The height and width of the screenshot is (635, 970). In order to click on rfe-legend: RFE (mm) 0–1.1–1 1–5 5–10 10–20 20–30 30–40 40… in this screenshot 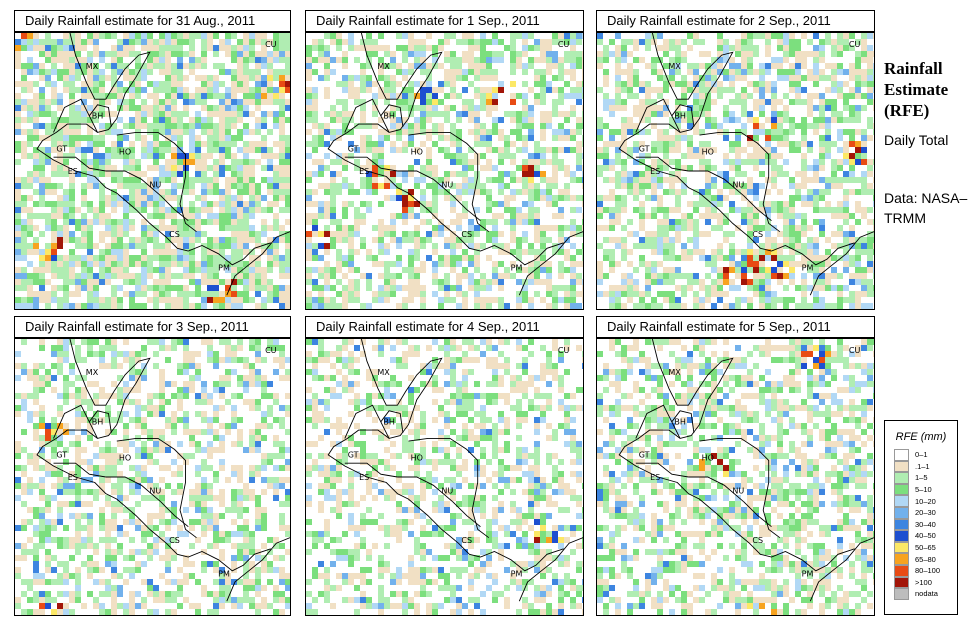, I will do `click(921, 517)`.